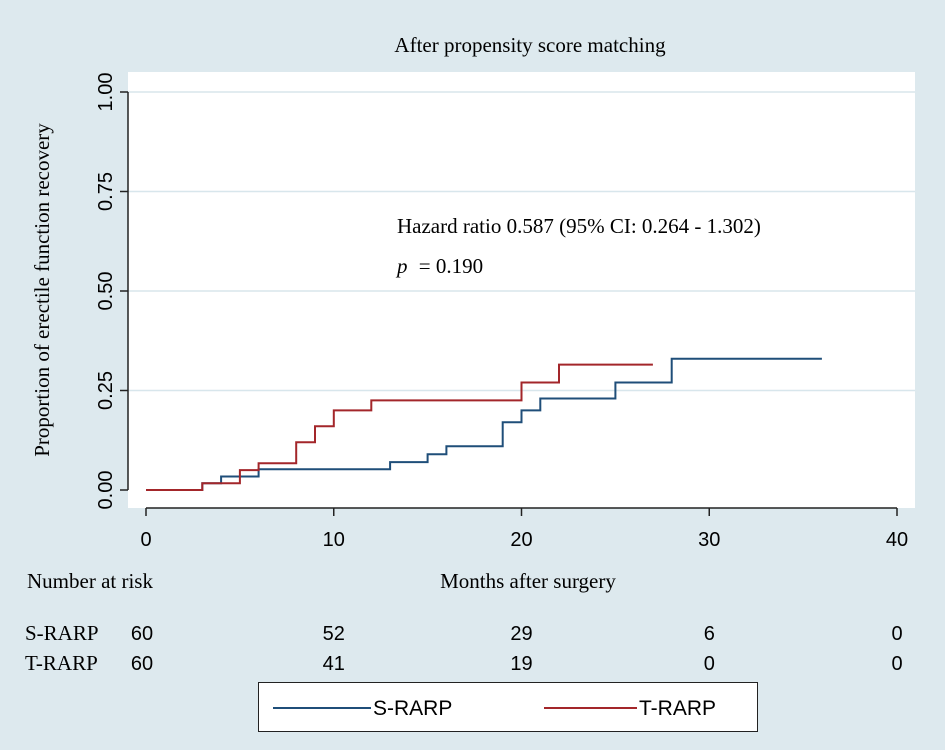 The height and width of the screenshot is (750, 945). What do you see at coordinates (896, 634) in the screenshot?
I see `risk-value-s-rarp-40: 0` at bounding box center [896, 634].